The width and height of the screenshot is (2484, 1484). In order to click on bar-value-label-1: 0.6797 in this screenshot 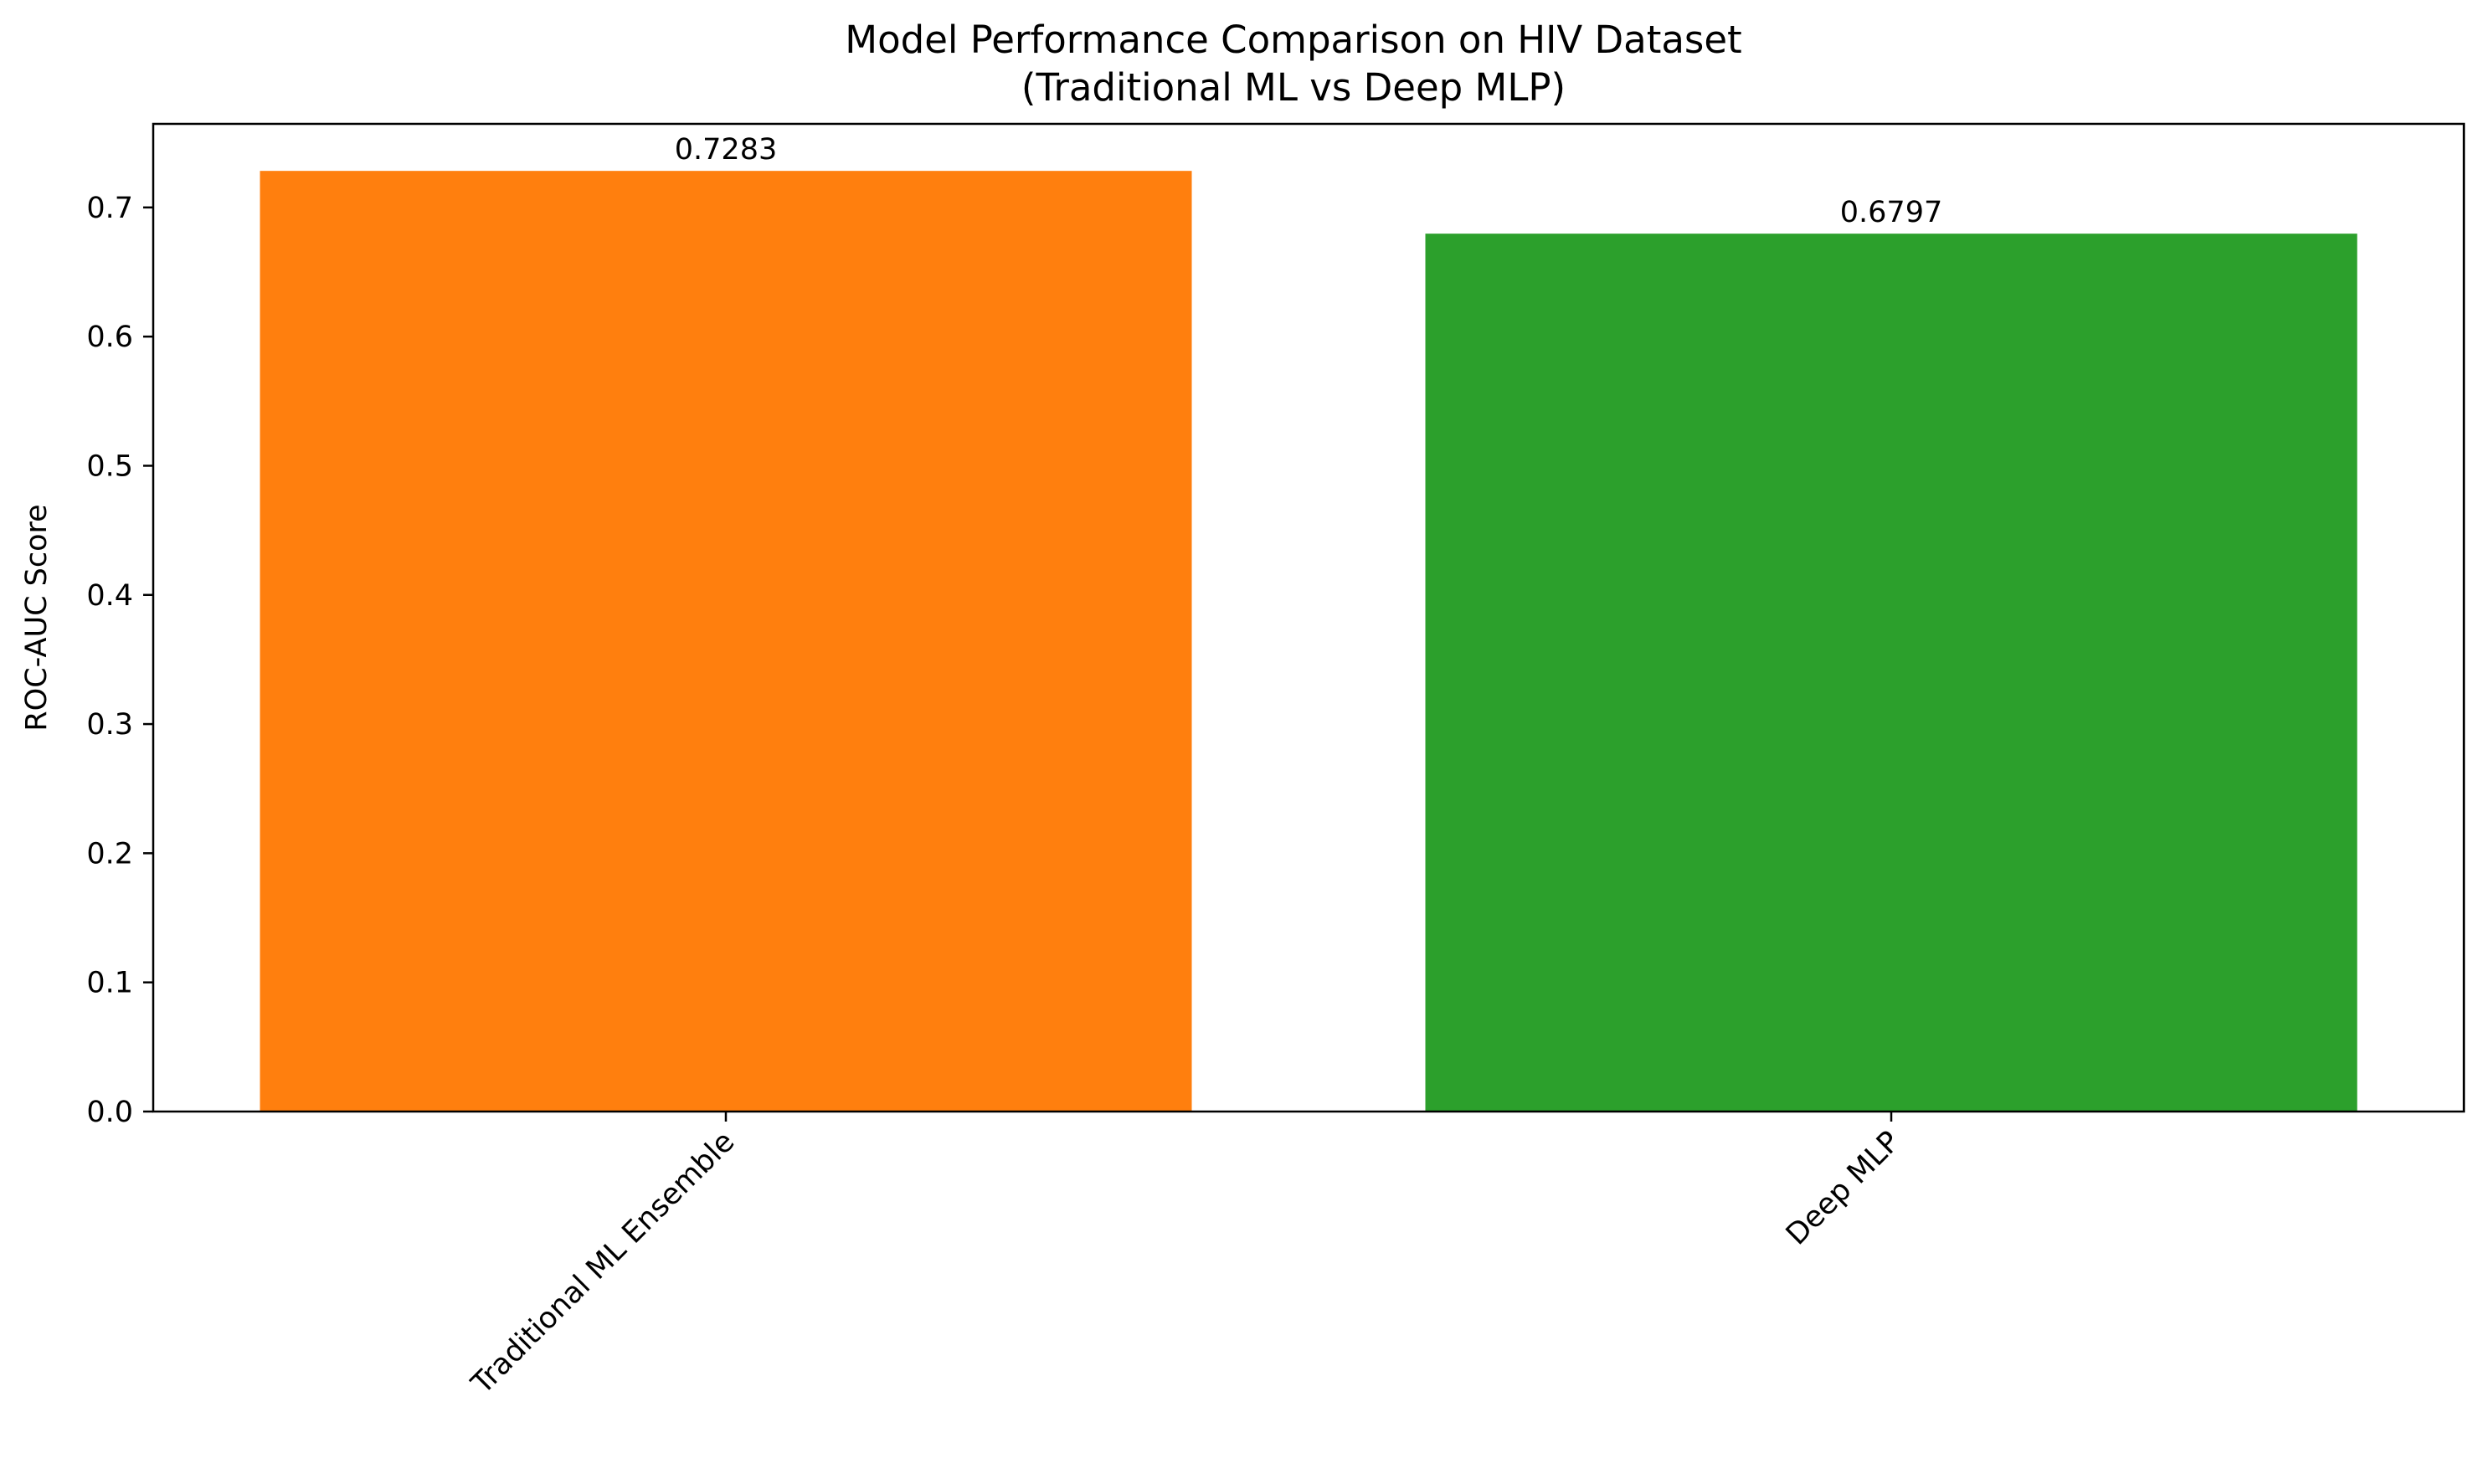, I will do `click(1891, 213)`.